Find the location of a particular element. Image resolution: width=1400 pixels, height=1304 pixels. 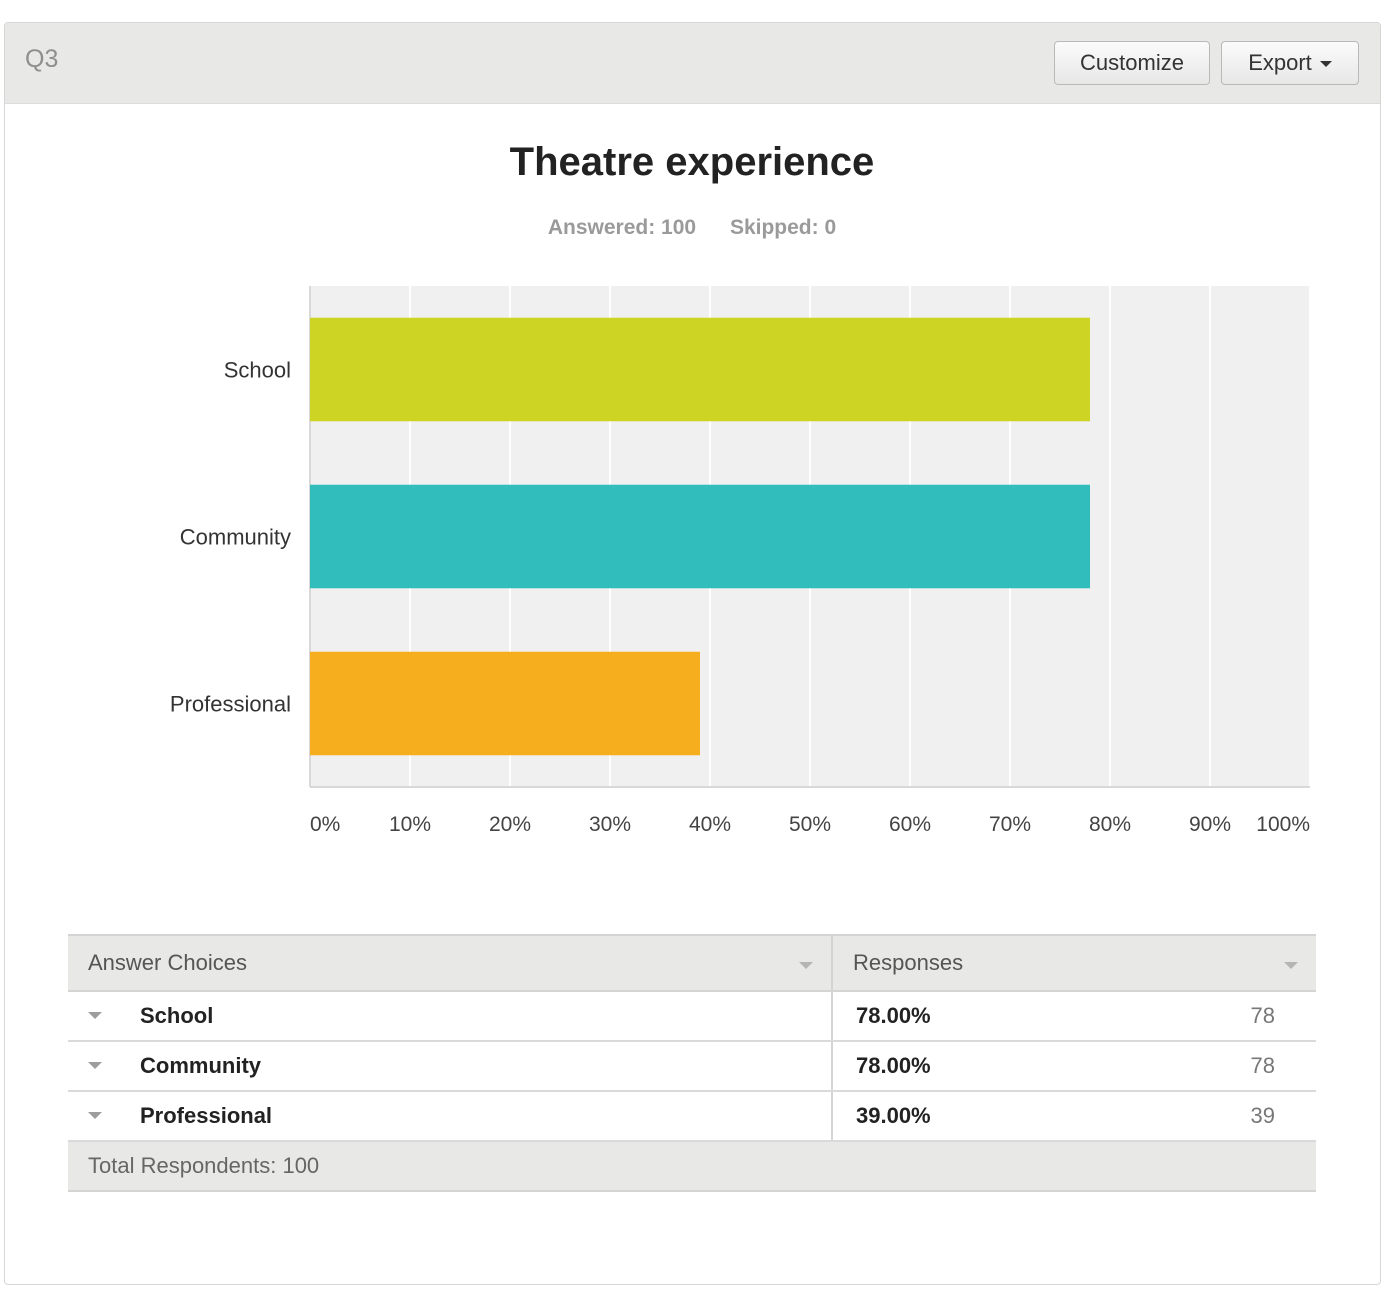

skipped-count: Skipped: 0 is located at coordinates (783, 227).